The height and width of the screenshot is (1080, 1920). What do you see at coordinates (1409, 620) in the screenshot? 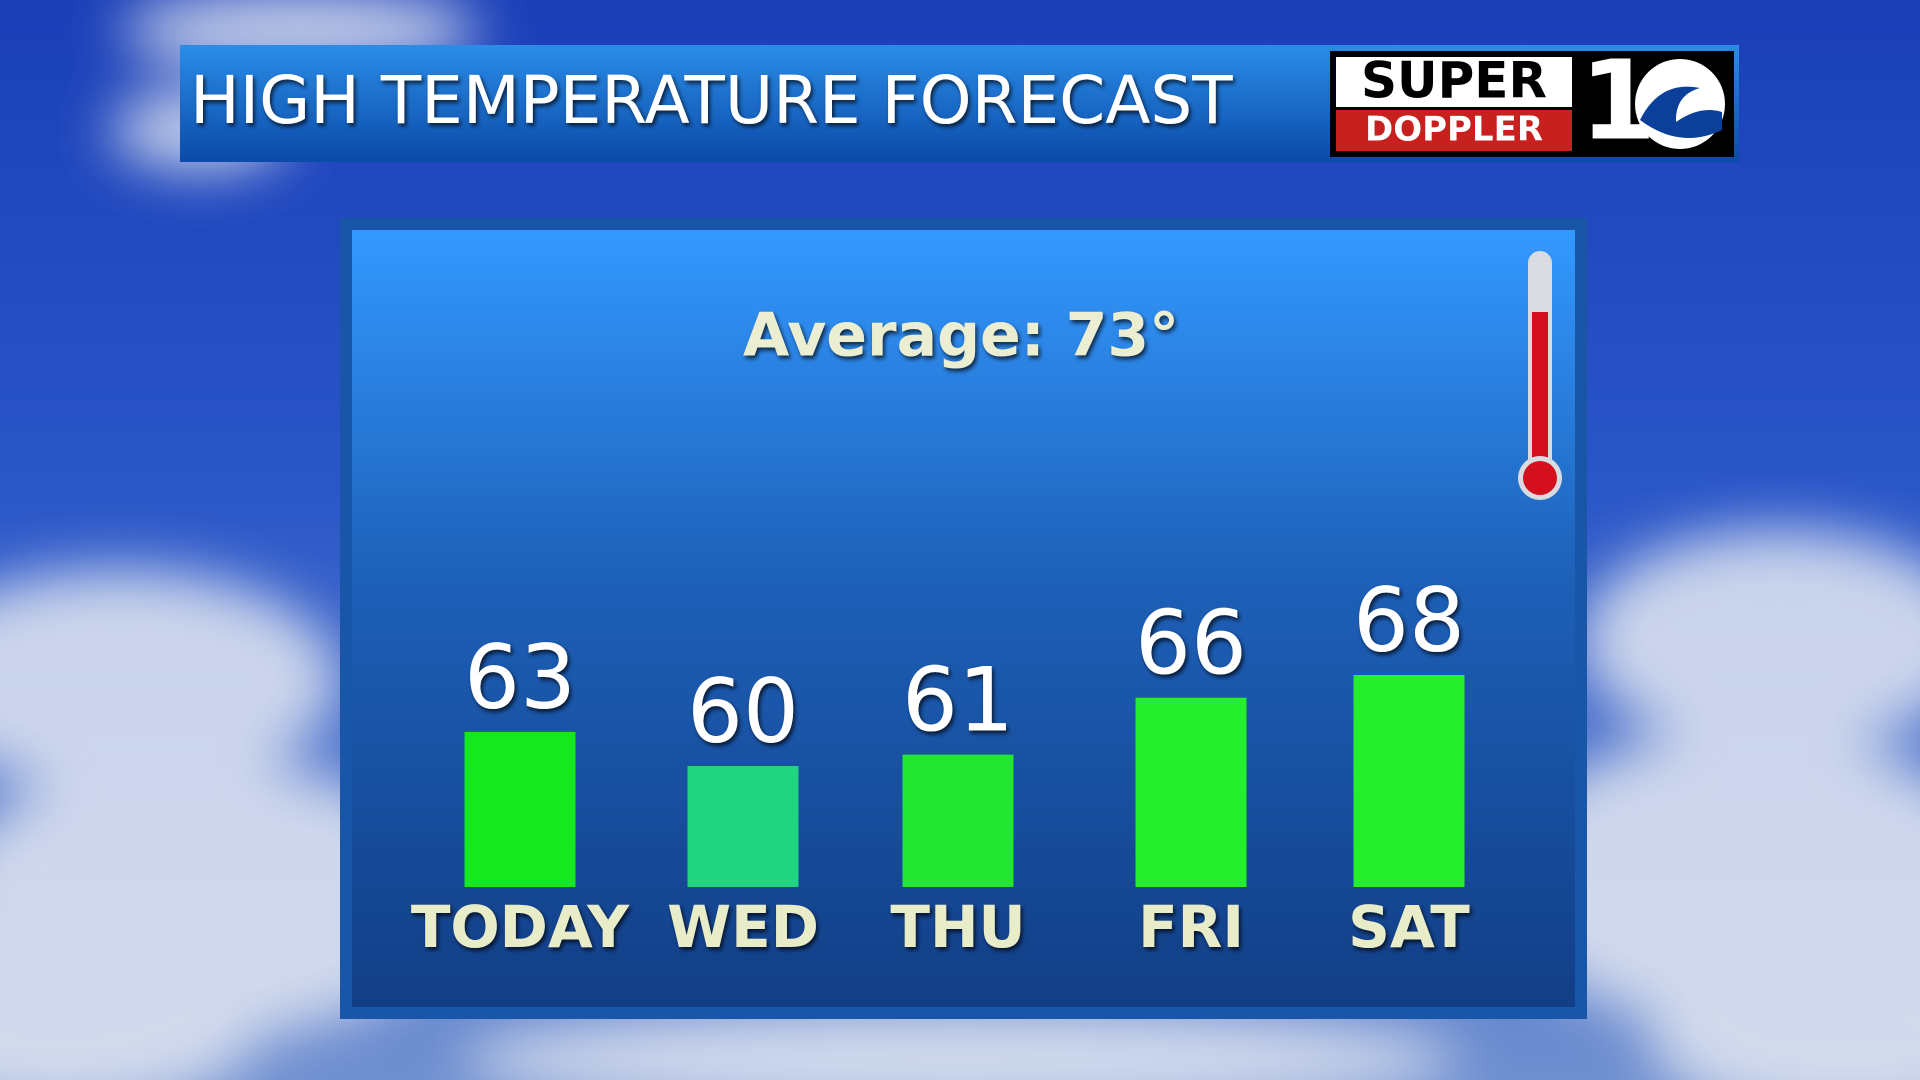
I see `value-label: 68` at bounding box center [1409, 620].